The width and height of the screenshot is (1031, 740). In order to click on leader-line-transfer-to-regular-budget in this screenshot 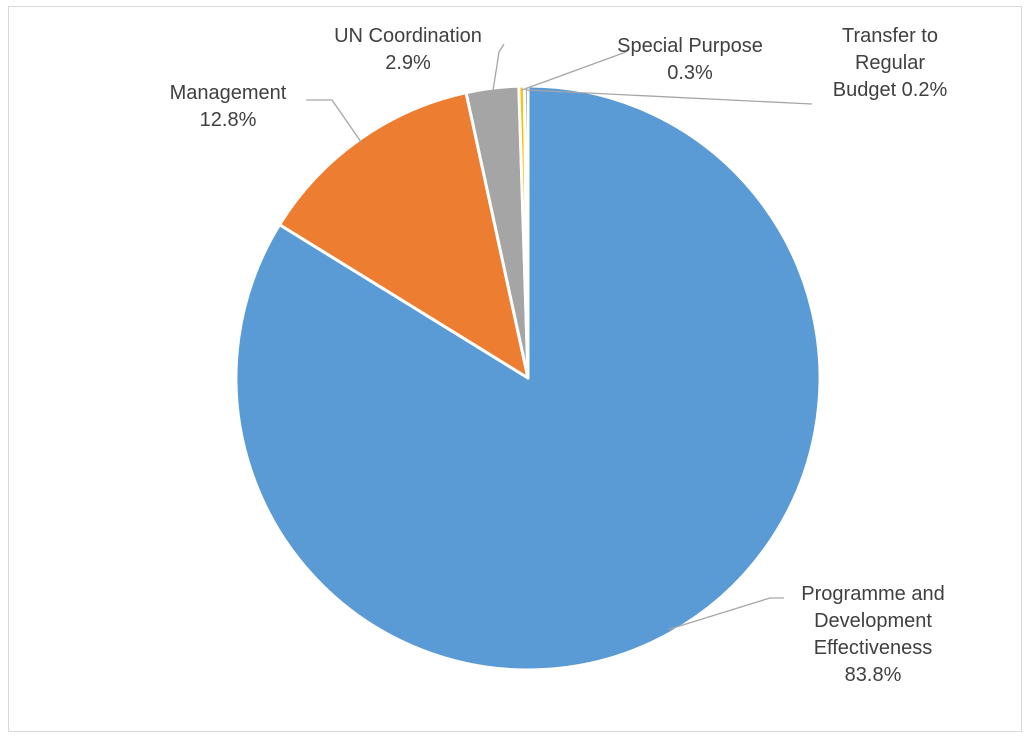, I will do `click(669, 97)`.